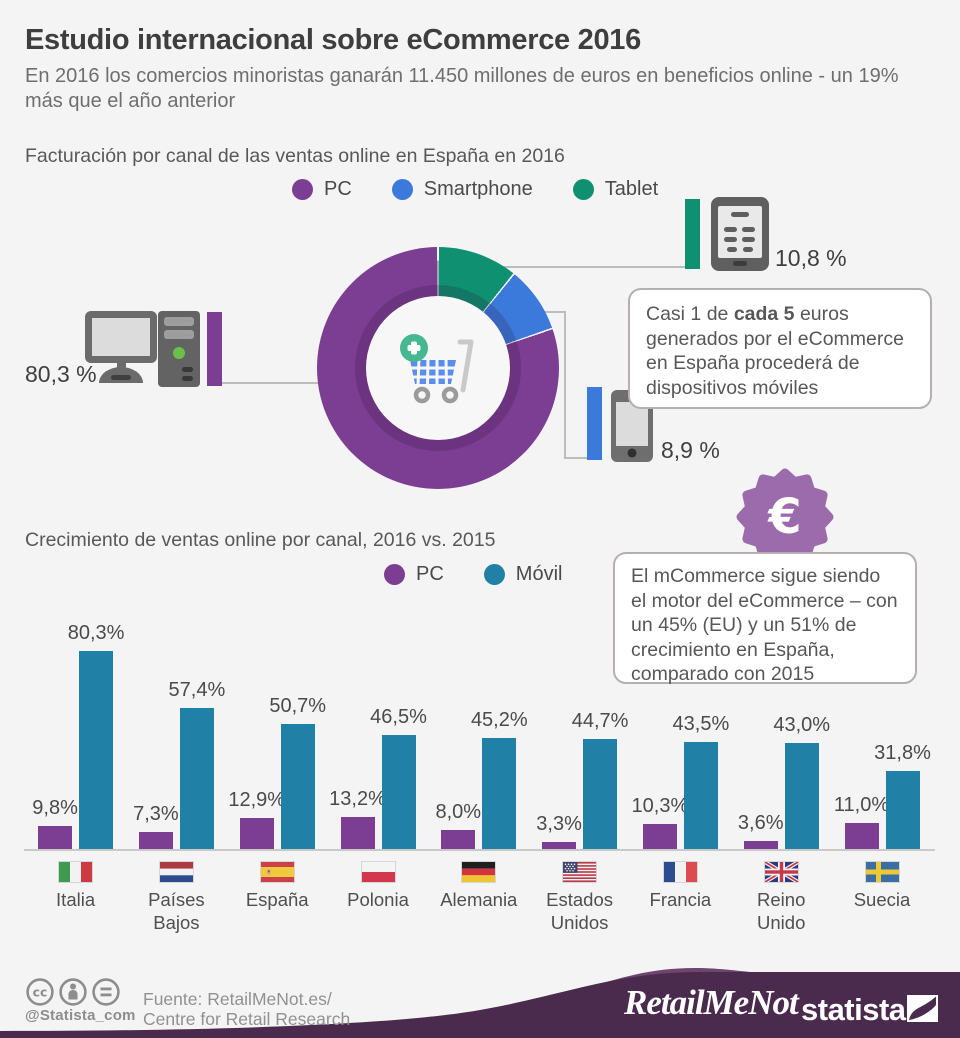 The width and height of the screenshot is (960, 1038). I want to click on country-label: España, so click(277, 899).